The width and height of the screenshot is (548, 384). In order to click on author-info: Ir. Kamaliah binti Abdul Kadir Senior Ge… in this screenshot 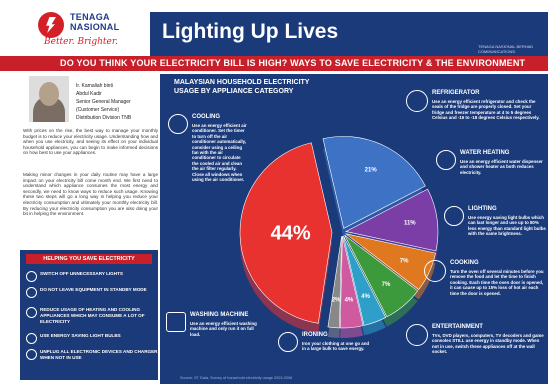, I will do `click(103, 102)`.